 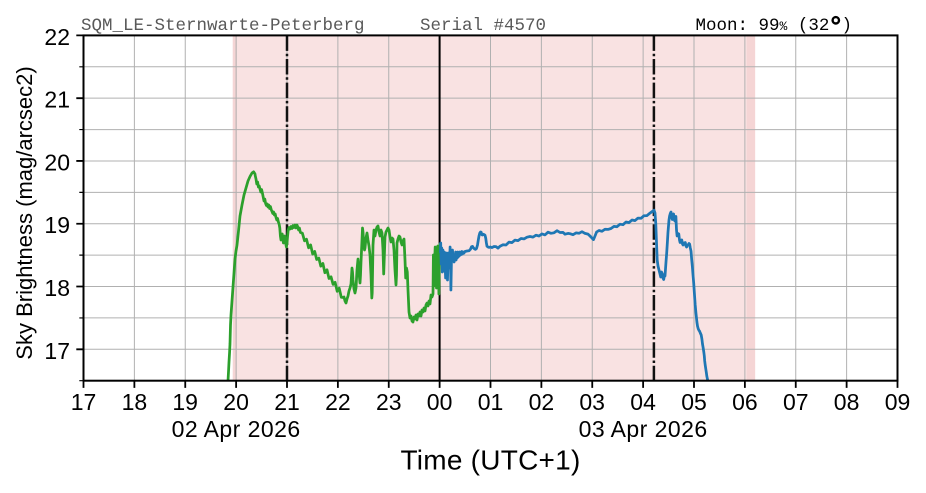 What do you see at coordinates (483, 26) in the screenshot?
I see `svg-text: Serial #4570` at bounding box center [483, 26].